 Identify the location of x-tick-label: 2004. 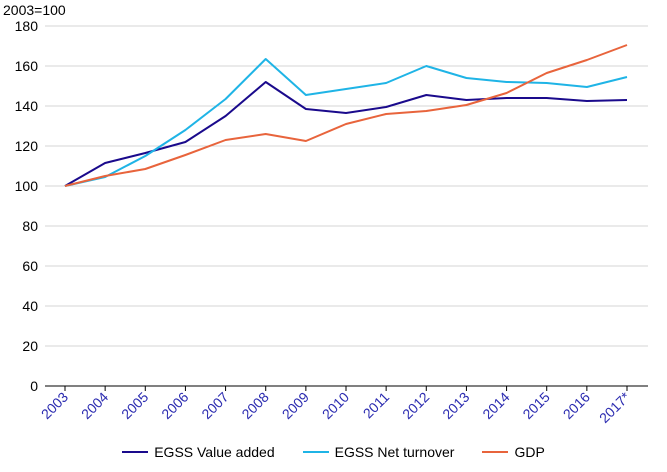
(94, 405).